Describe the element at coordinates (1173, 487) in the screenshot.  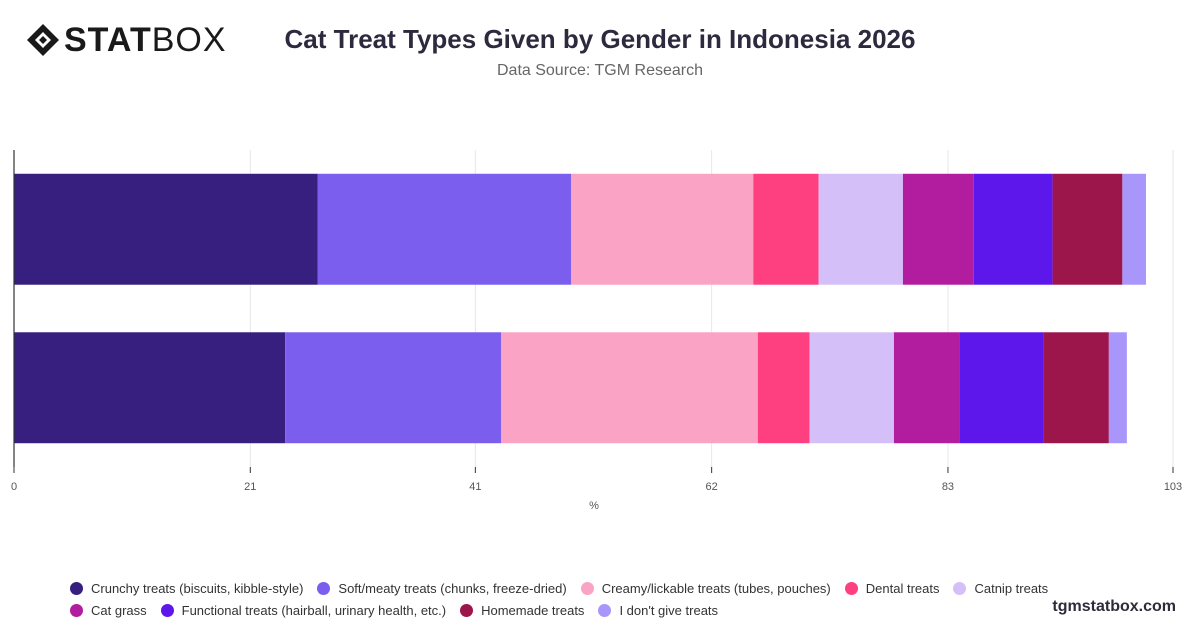
I see `x-tick-label: 103` at that location.